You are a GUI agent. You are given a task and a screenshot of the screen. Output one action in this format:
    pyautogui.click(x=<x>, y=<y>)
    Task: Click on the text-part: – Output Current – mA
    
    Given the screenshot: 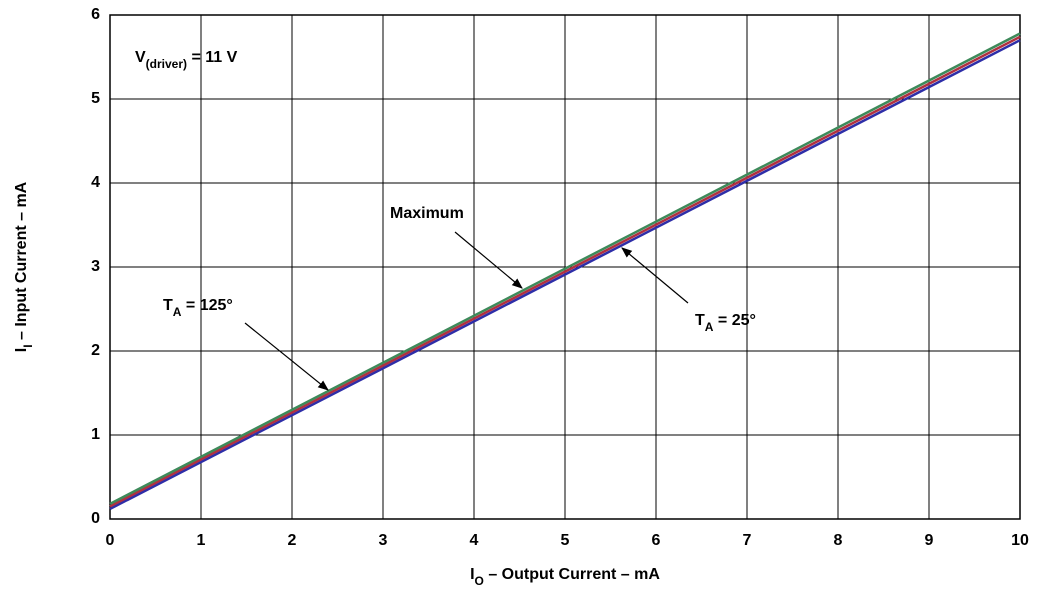 What is the action you would take?
    pyautogui.click(x=572, y=574)
    